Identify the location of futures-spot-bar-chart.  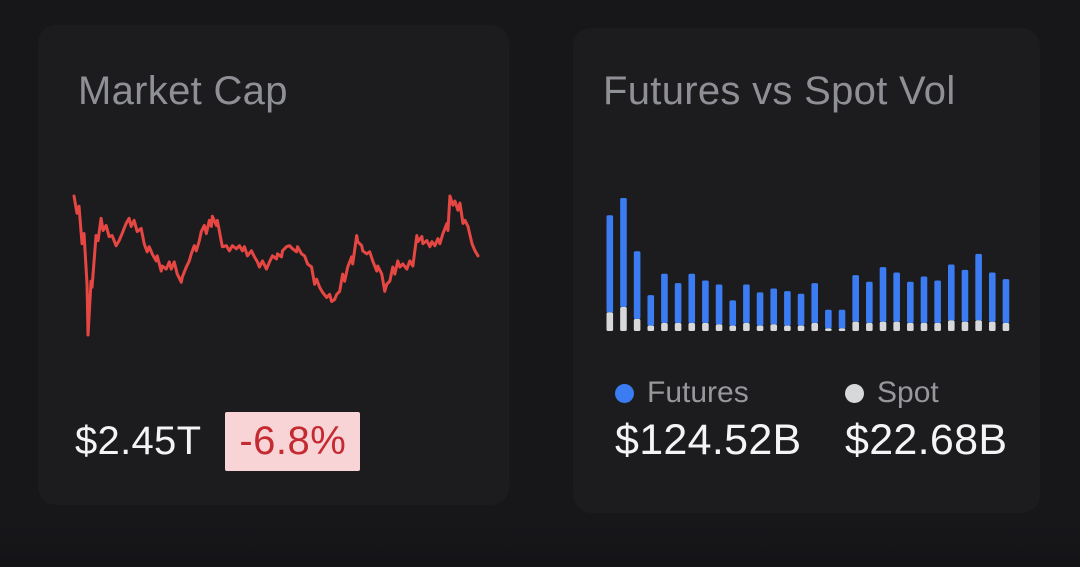
(808, 264).